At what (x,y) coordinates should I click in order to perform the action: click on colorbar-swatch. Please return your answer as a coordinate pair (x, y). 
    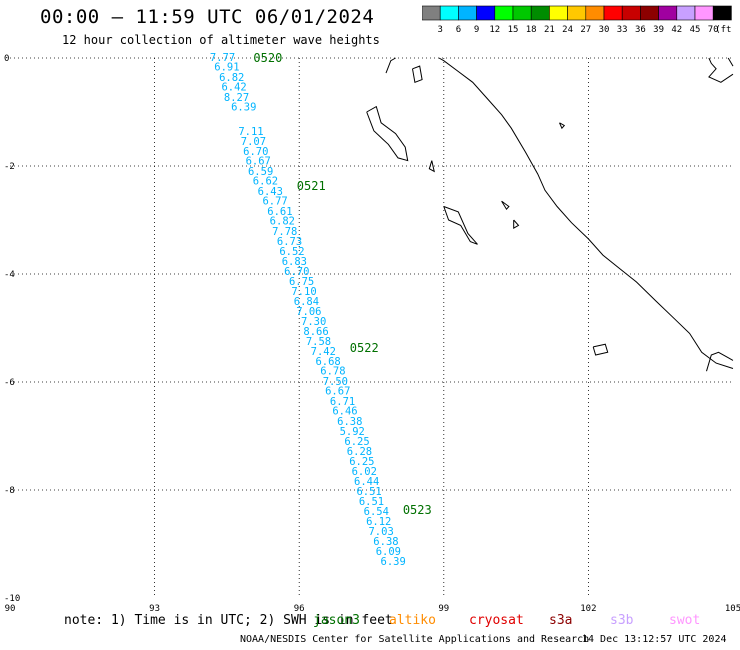
    Looking at the image, I should click on (722, 13).